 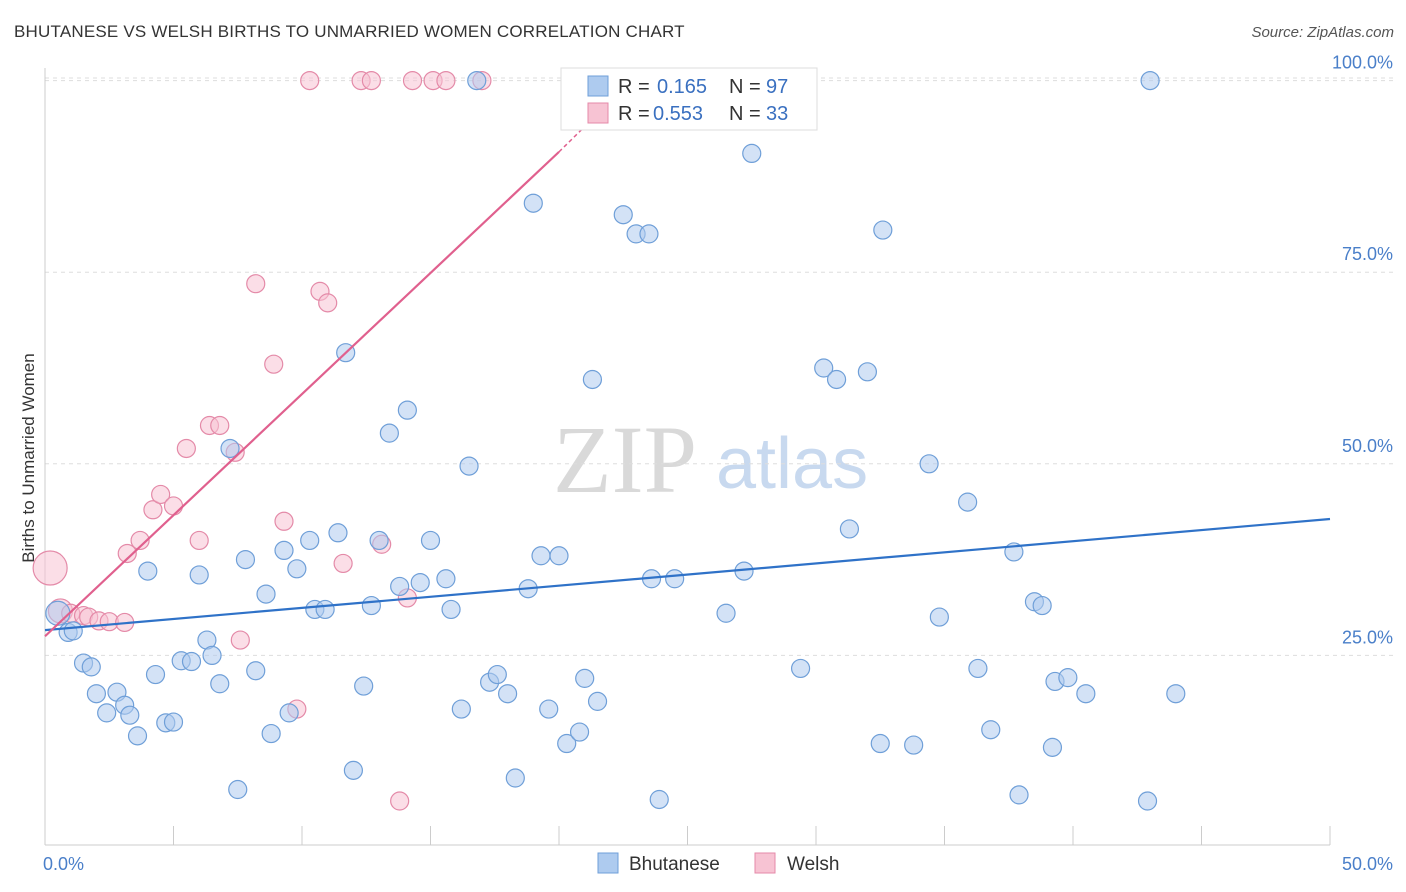 What do you see at coordinates (1367, 637) in the screenshot?
I see `y-tick-label-25: 25.0%` at bounding box center [1367, 637].